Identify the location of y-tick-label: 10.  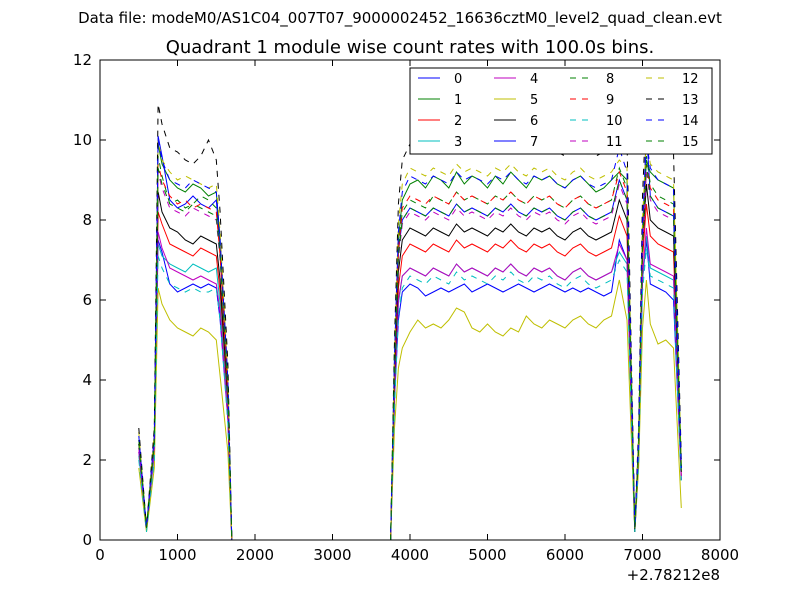
(82, 140).